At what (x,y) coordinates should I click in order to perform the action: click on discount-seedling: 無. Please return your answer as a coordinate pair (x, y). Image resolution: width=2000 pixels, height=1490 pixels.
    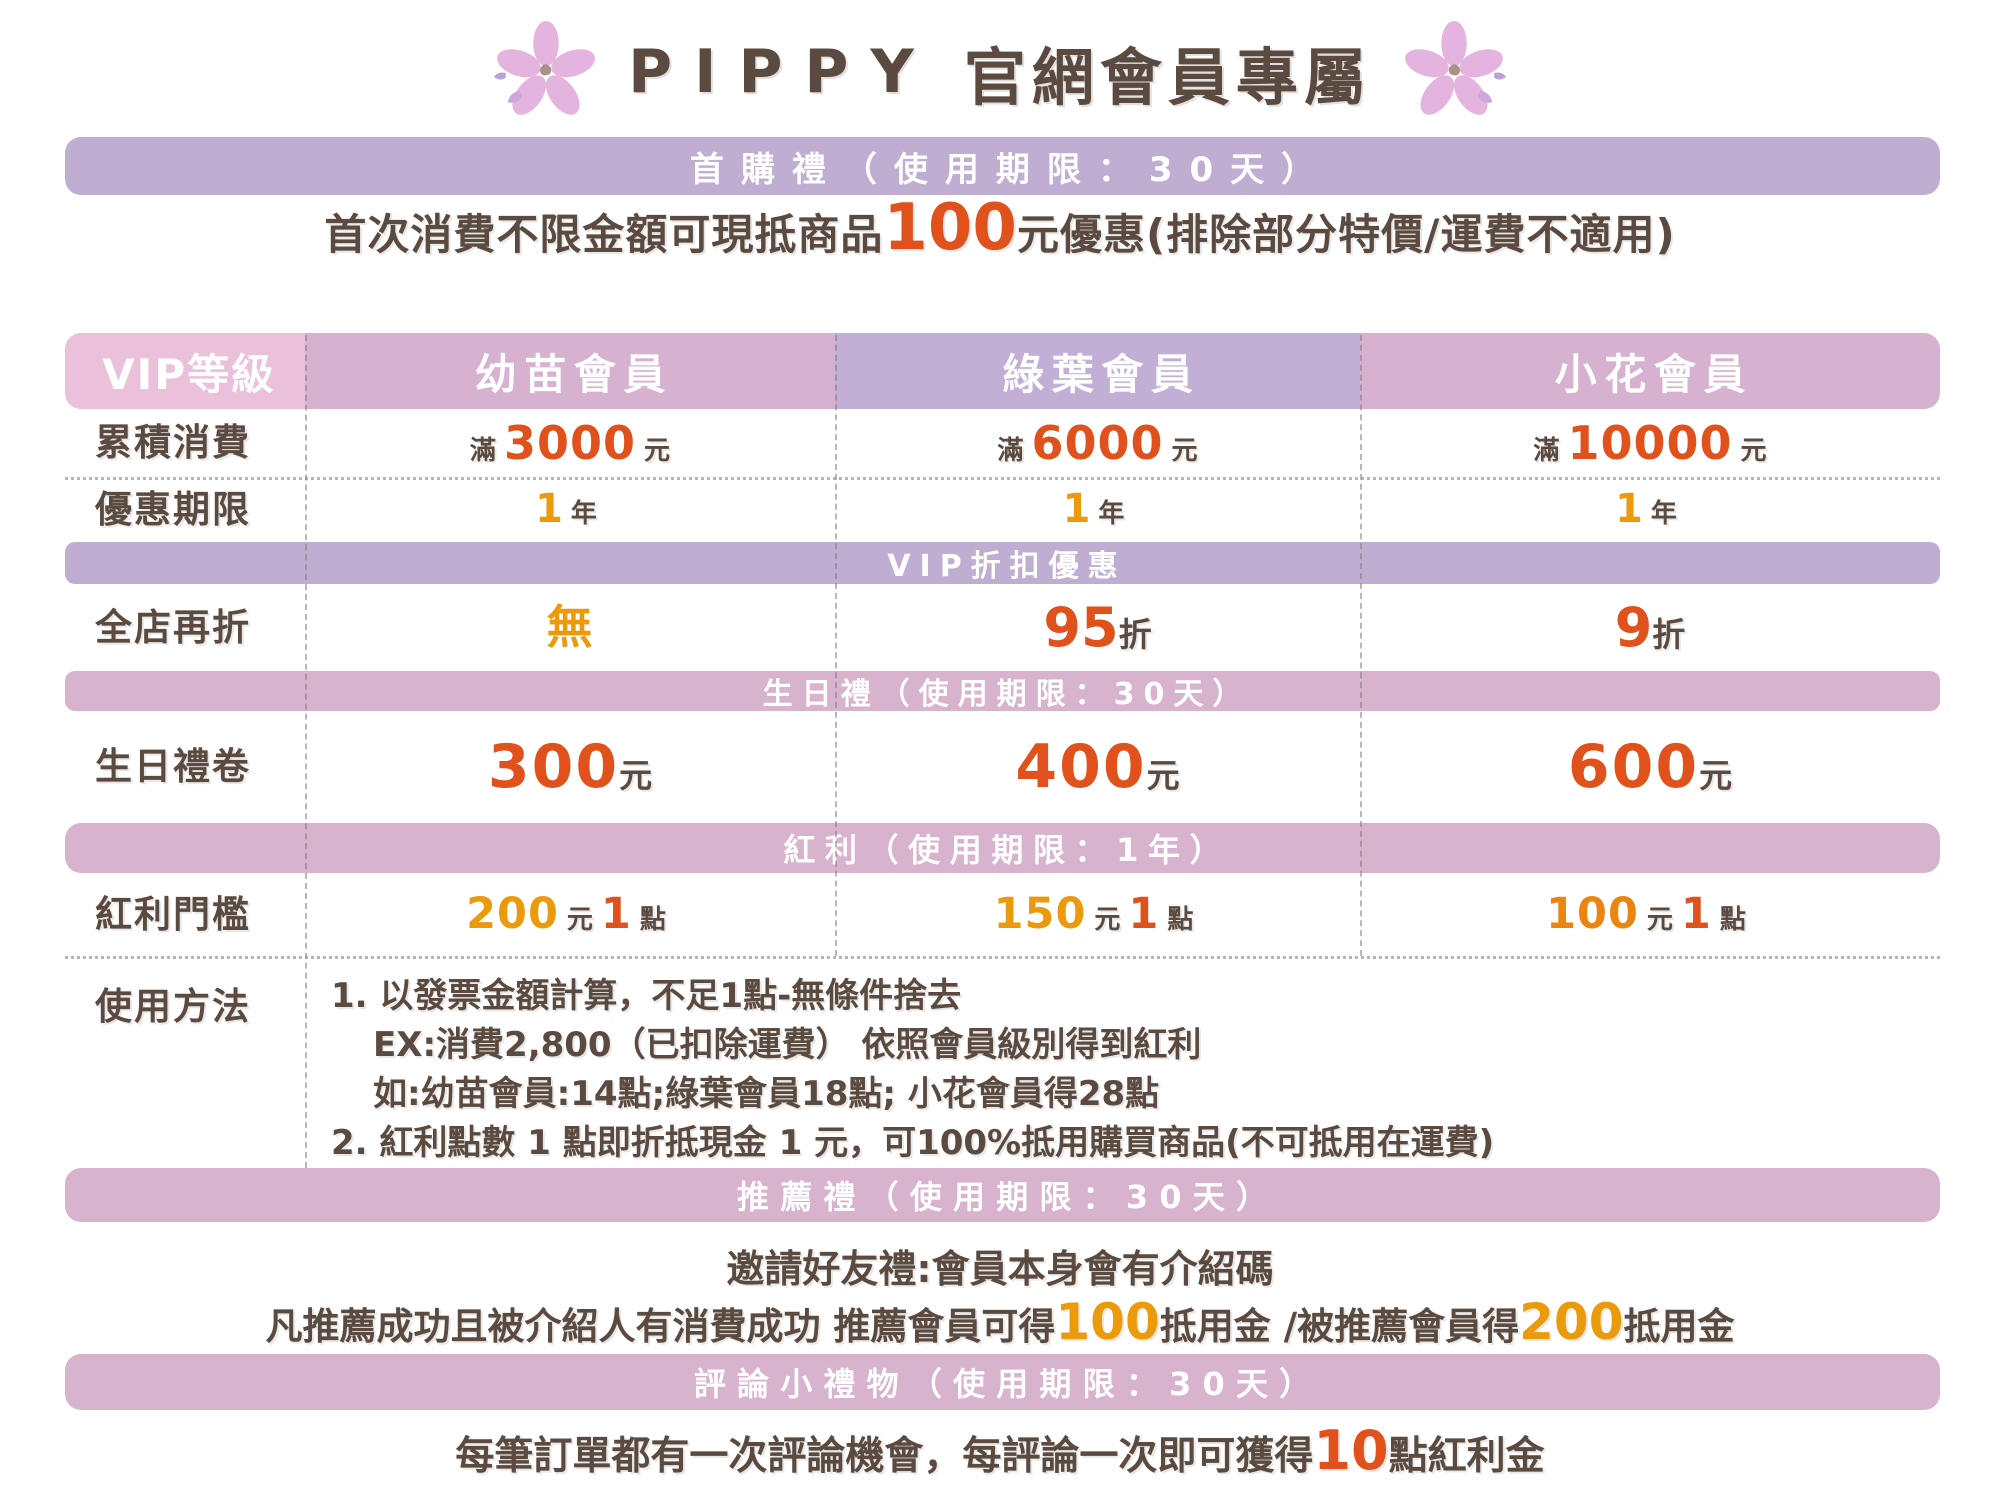
    Looking at the image, I should click on (570, 627).